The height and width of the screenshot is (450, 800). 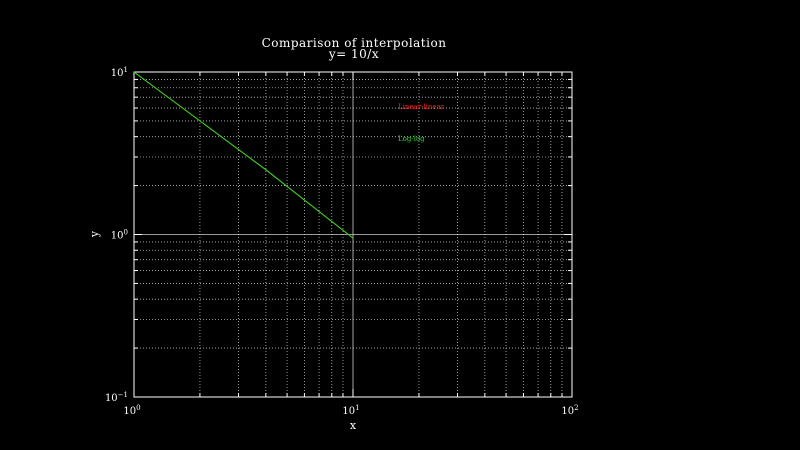 What do you see at coordinates (131, 410) in the screenshot?
I see `x-tick-label: 10⁰` at bounding box center [131, 410].